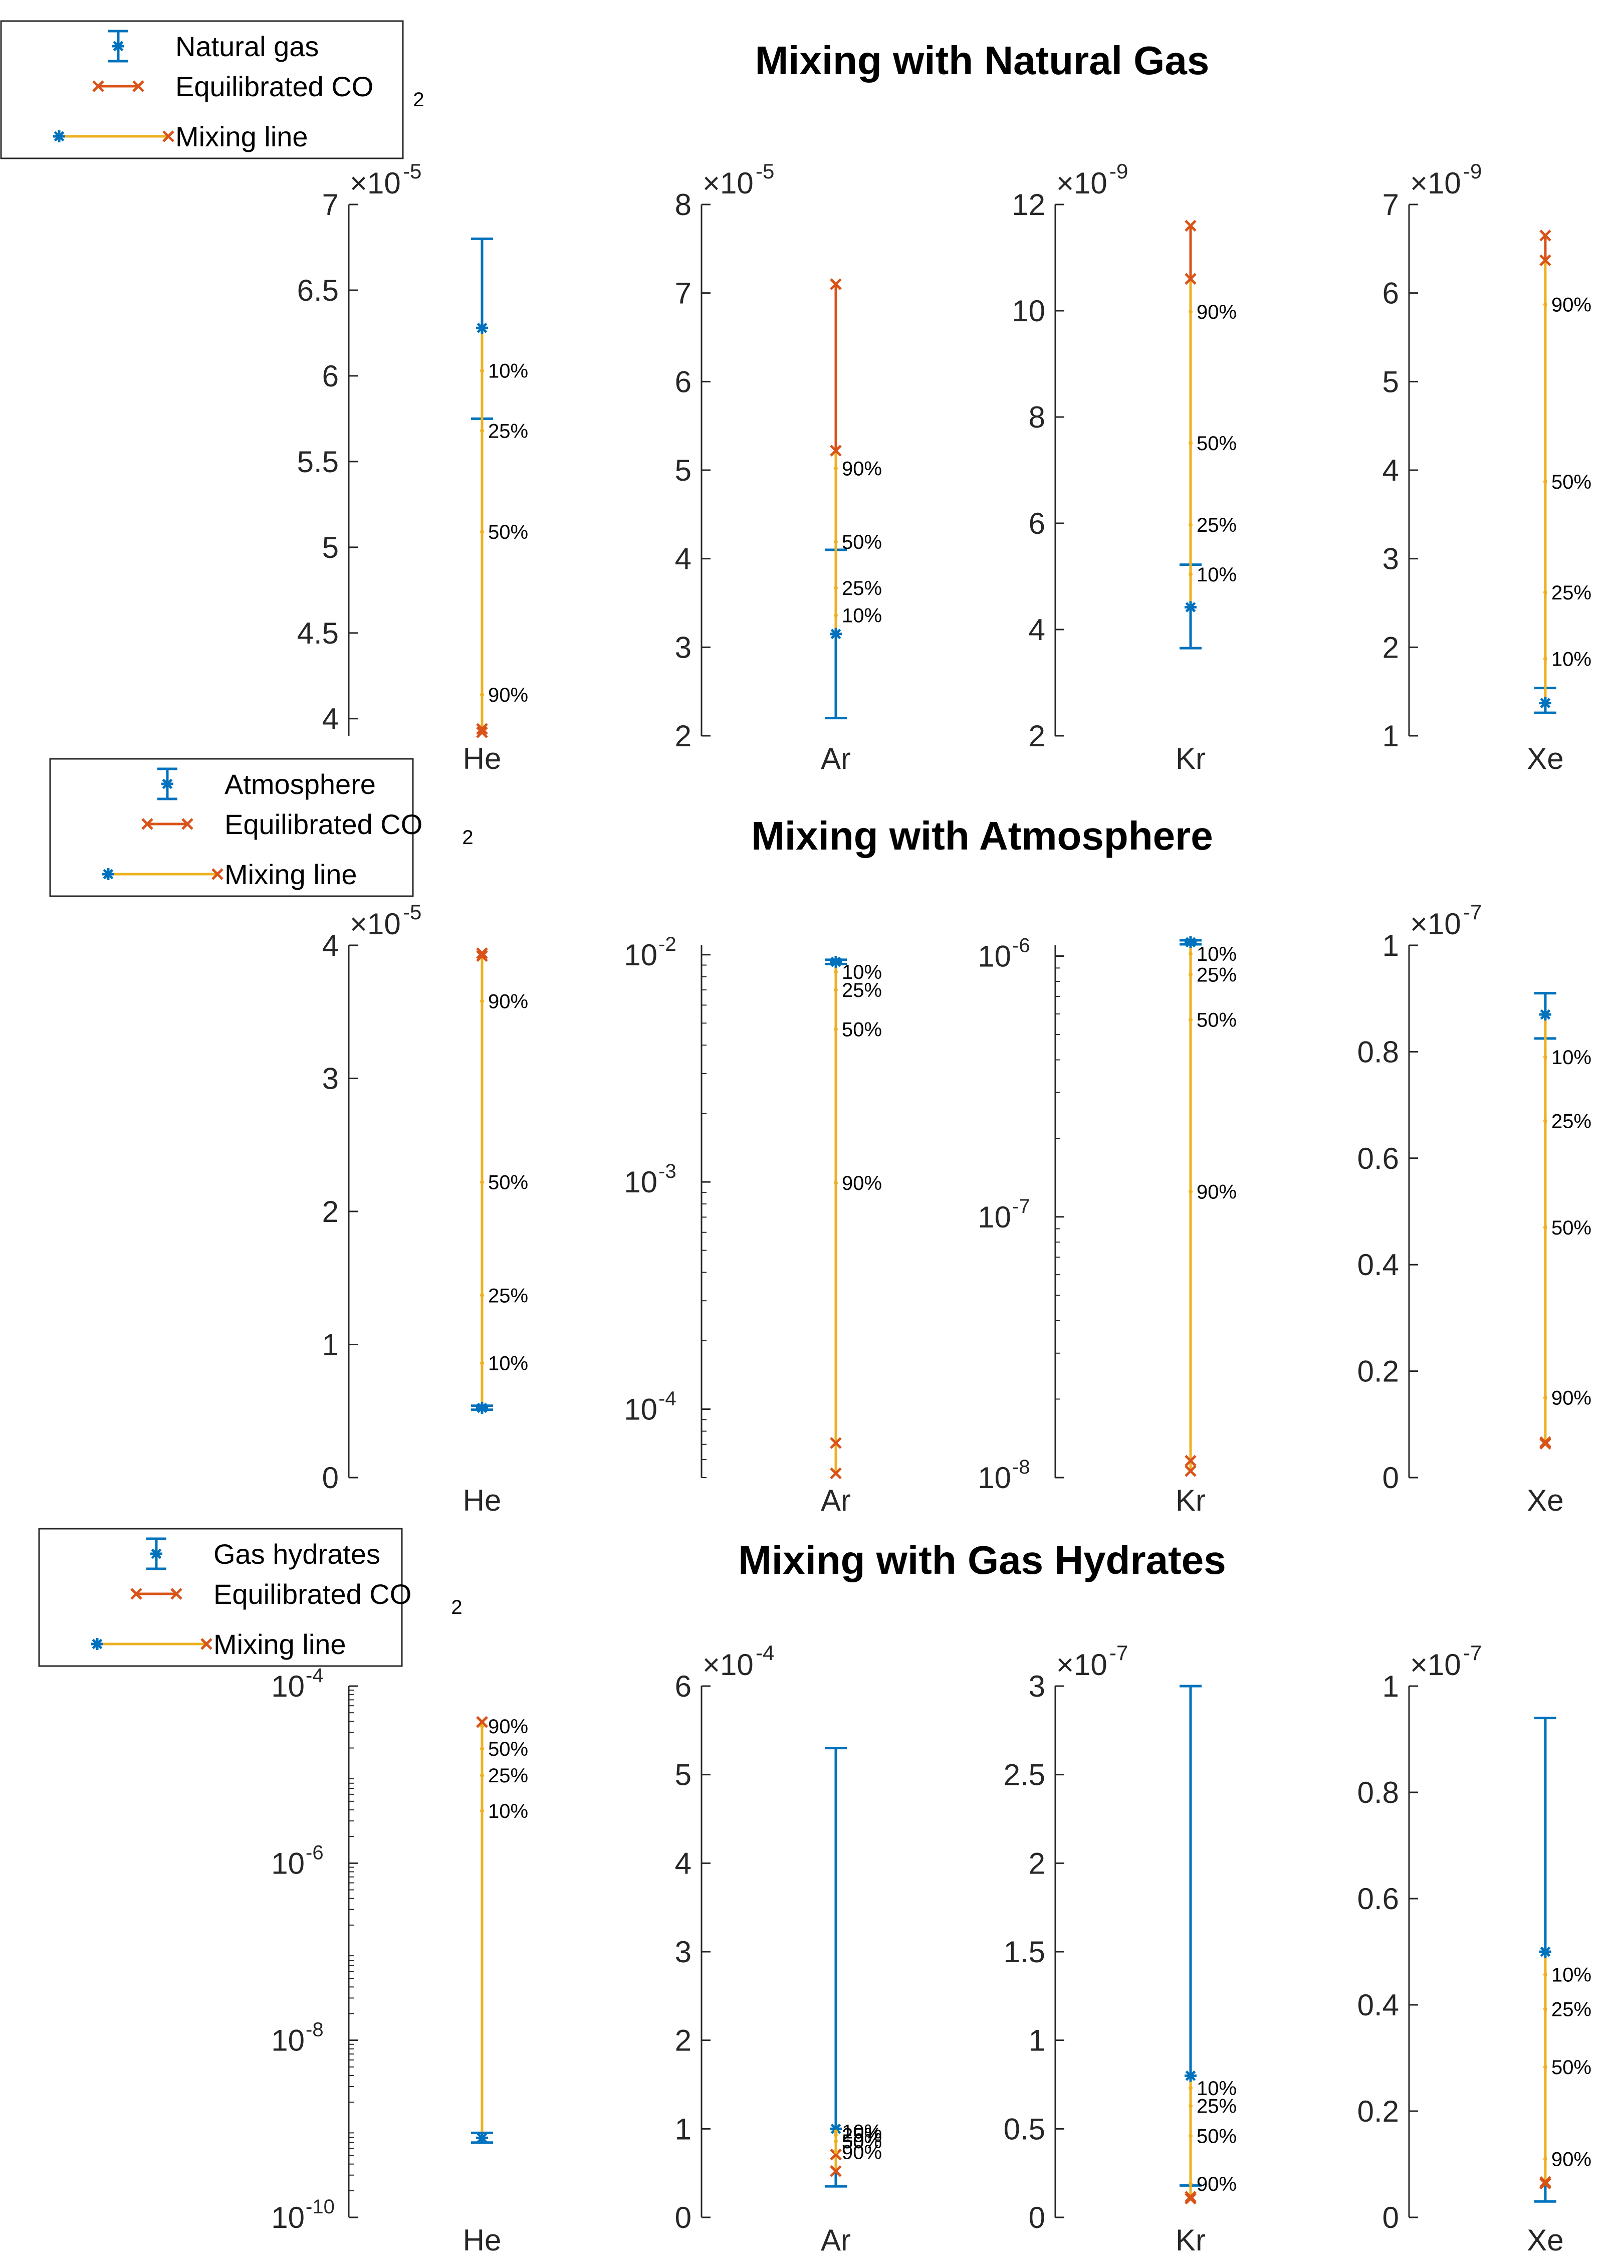  Describe the element at coordinates (667, 1171) in the screenshot. I see `tick-exponent: -3` at that location.